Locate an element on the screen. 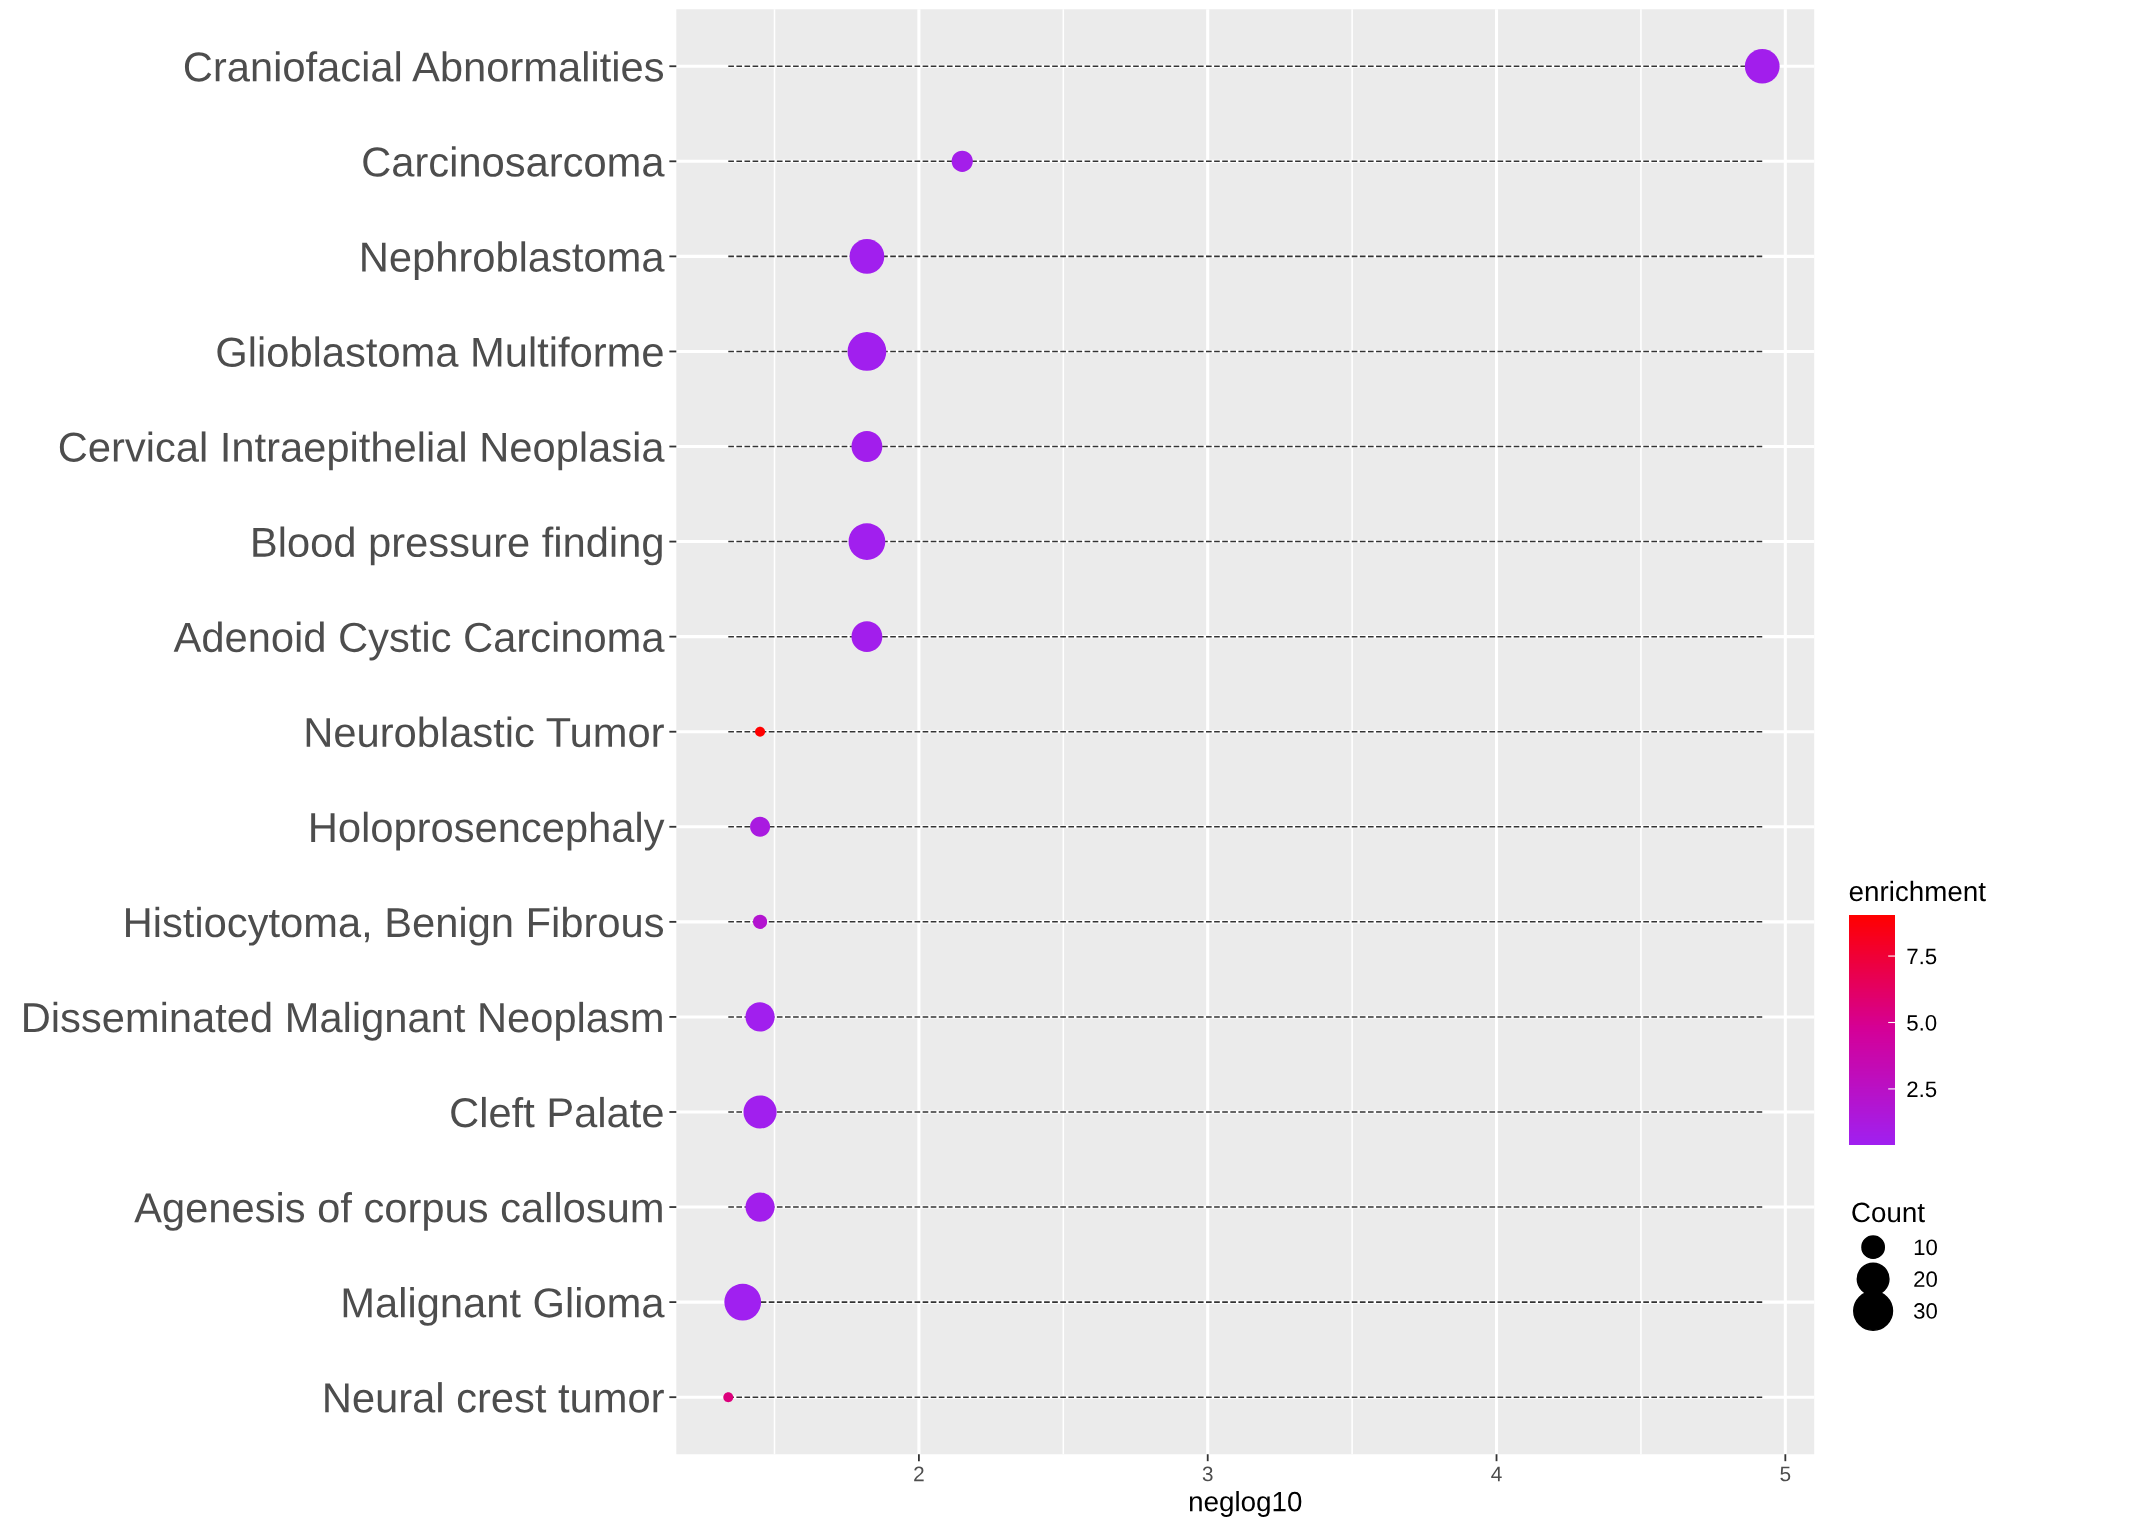 The height and width of the screenshot is (1534, 2147). x-tick-label: 2 is located at coordinates (919, 1474).